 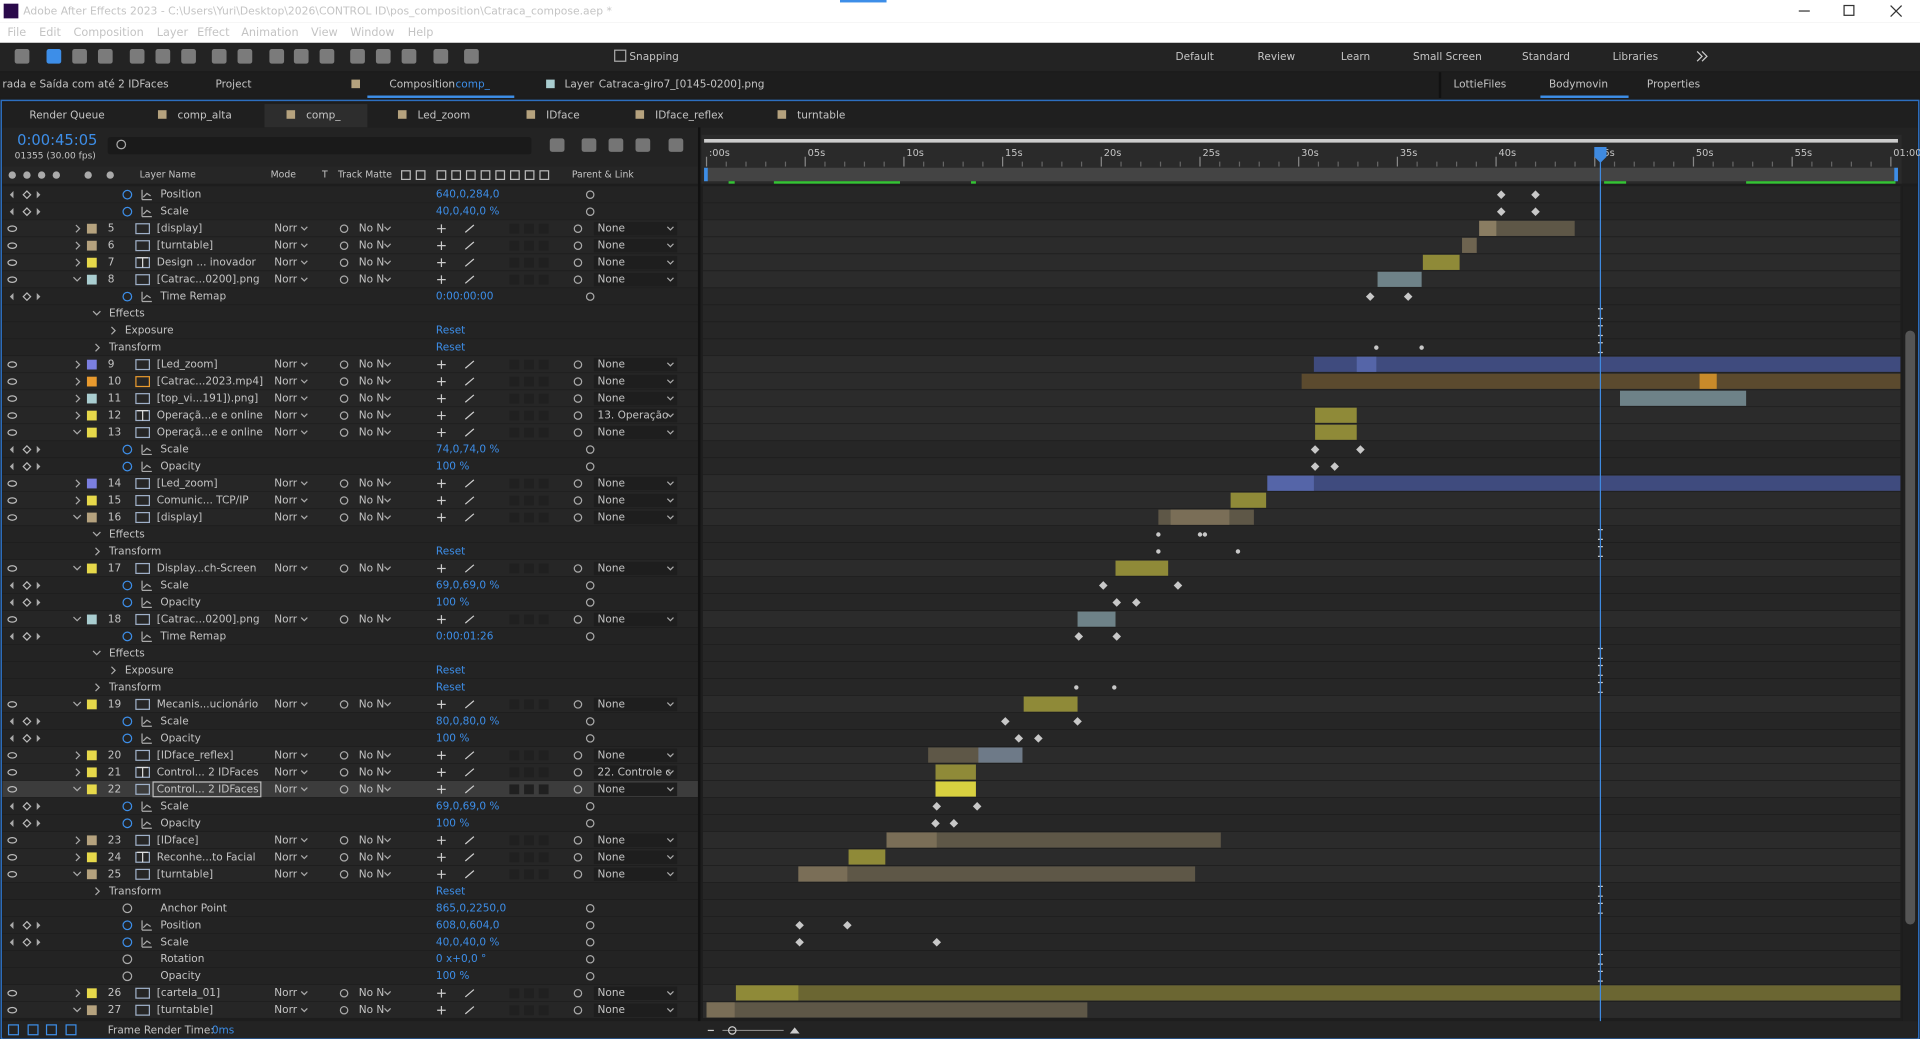 I want to click on layer-name: [display], so click(x=180, y=518).